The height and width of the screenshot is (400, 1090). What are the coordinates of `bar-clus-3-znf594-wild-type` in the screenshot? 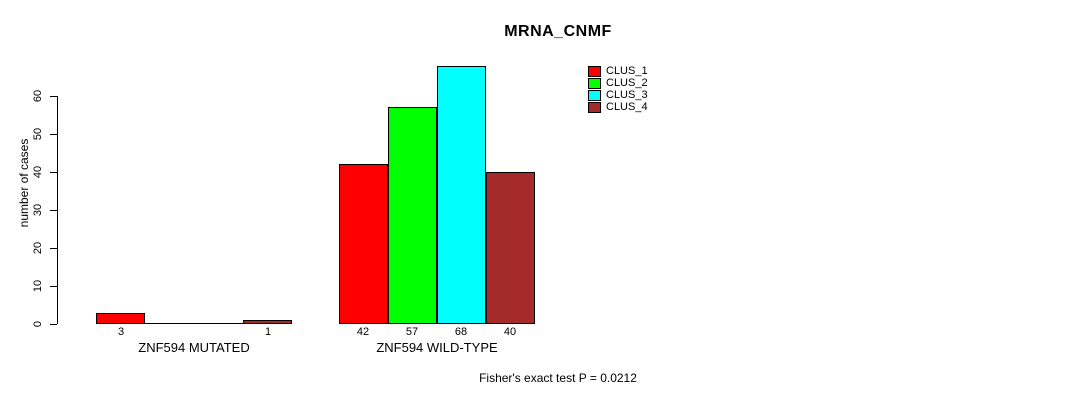 It's located at (461, 195).